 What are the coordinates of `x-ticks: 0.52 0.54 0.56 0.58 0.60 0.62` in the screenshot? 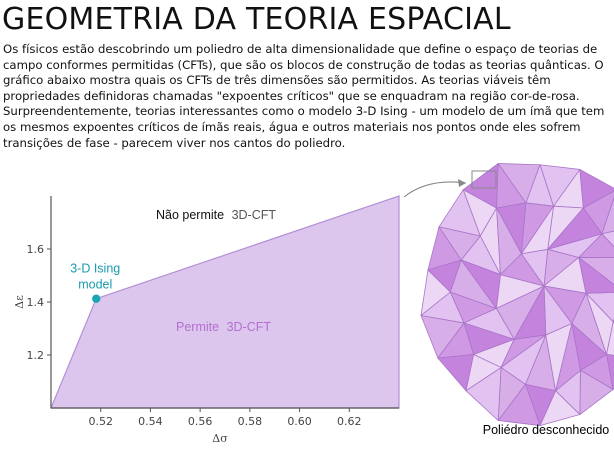 It's located at (225, 418).